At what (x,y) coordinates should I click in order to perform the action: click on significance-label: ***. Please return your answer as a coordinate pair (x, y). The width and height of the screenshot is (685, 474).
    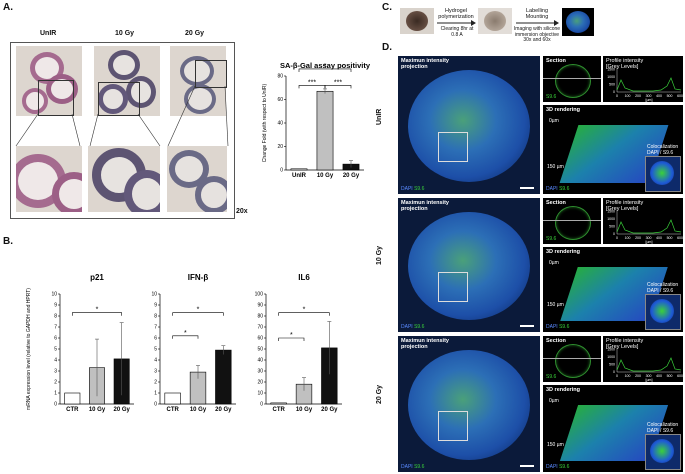
    Looking at the image, I should click on (312, 82).